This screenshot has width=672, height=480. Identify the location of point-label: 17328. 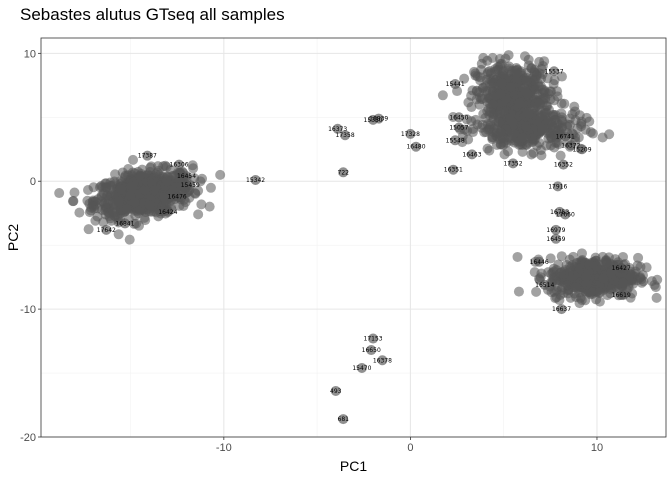
(410, 134).